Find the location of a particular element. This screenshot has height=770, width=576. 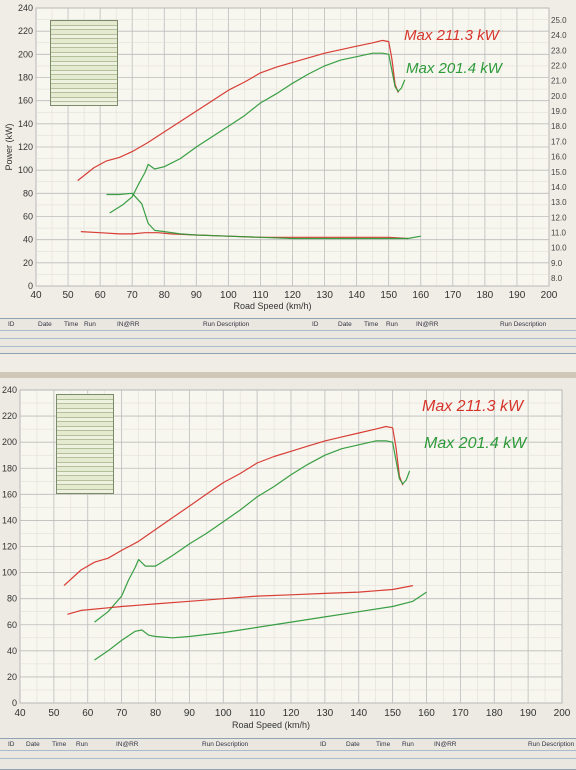

x-tick-label: 170 is located at coordinates (460, 713).